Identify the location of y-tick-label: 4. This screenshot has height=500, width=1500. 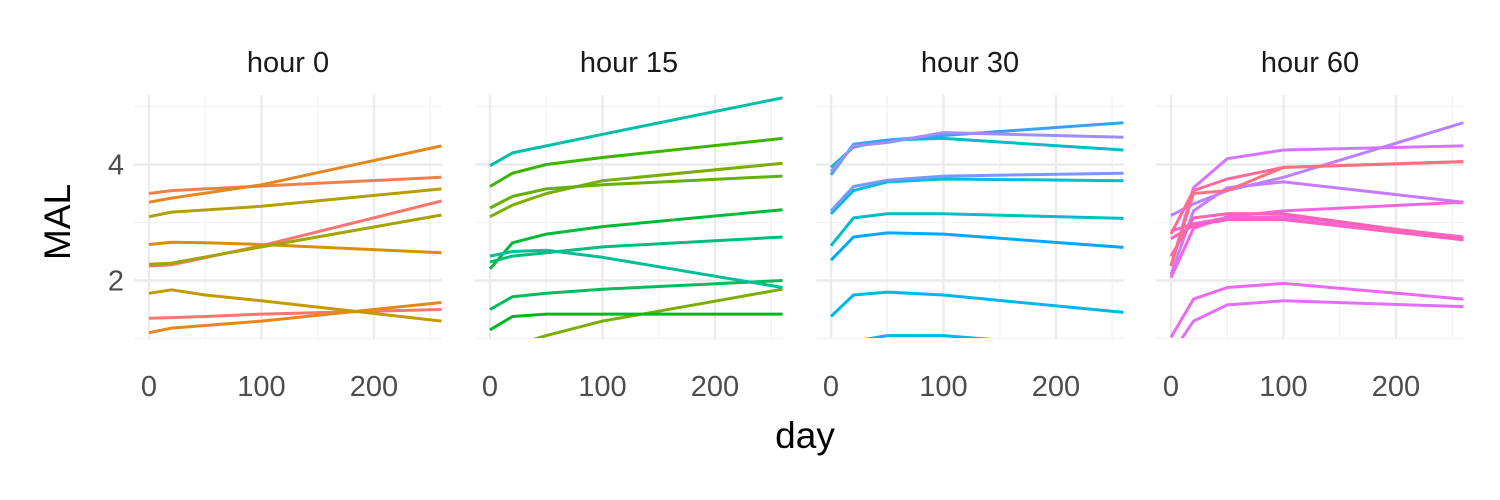
(116, 166).